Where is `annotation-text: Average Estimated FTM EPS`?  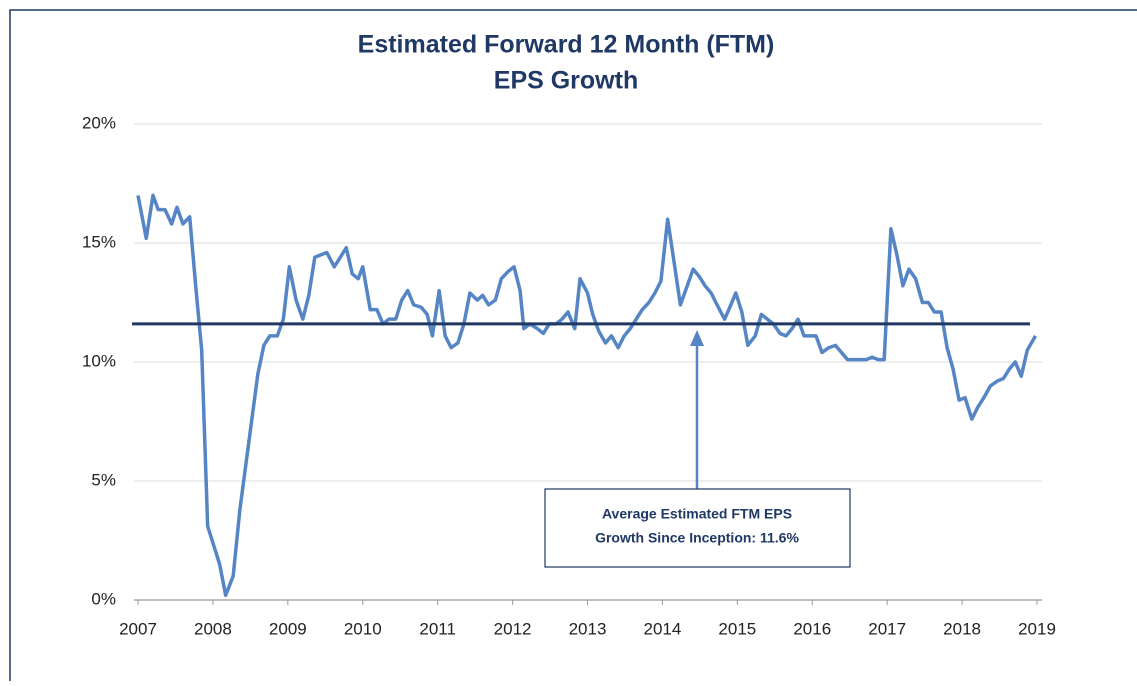
annotation-text: Average Estimated FTM EPS is located at coordinates (697, 514).